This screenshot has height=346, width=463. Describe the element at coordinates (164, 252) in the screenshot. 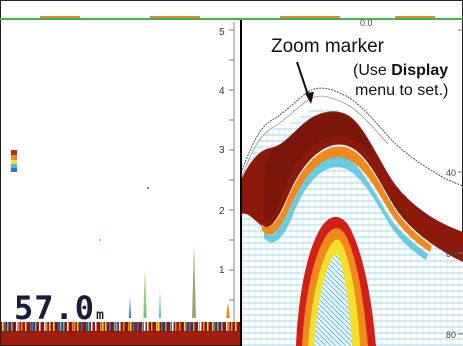

I see `fish-echoes` at that location.